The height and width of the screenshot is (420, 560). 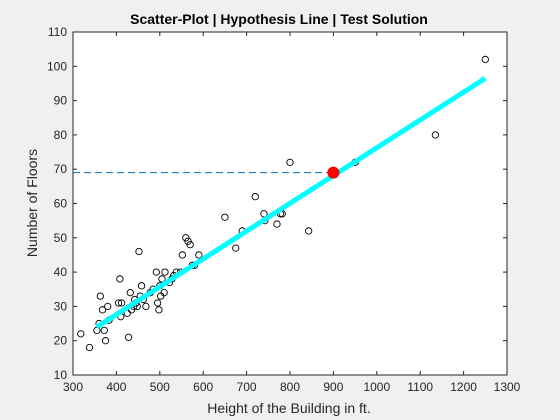 What do you see at coordinates (73, 387) in the screenshot?
I see `x-tick-label: 300` at bounding box center [73, 387].